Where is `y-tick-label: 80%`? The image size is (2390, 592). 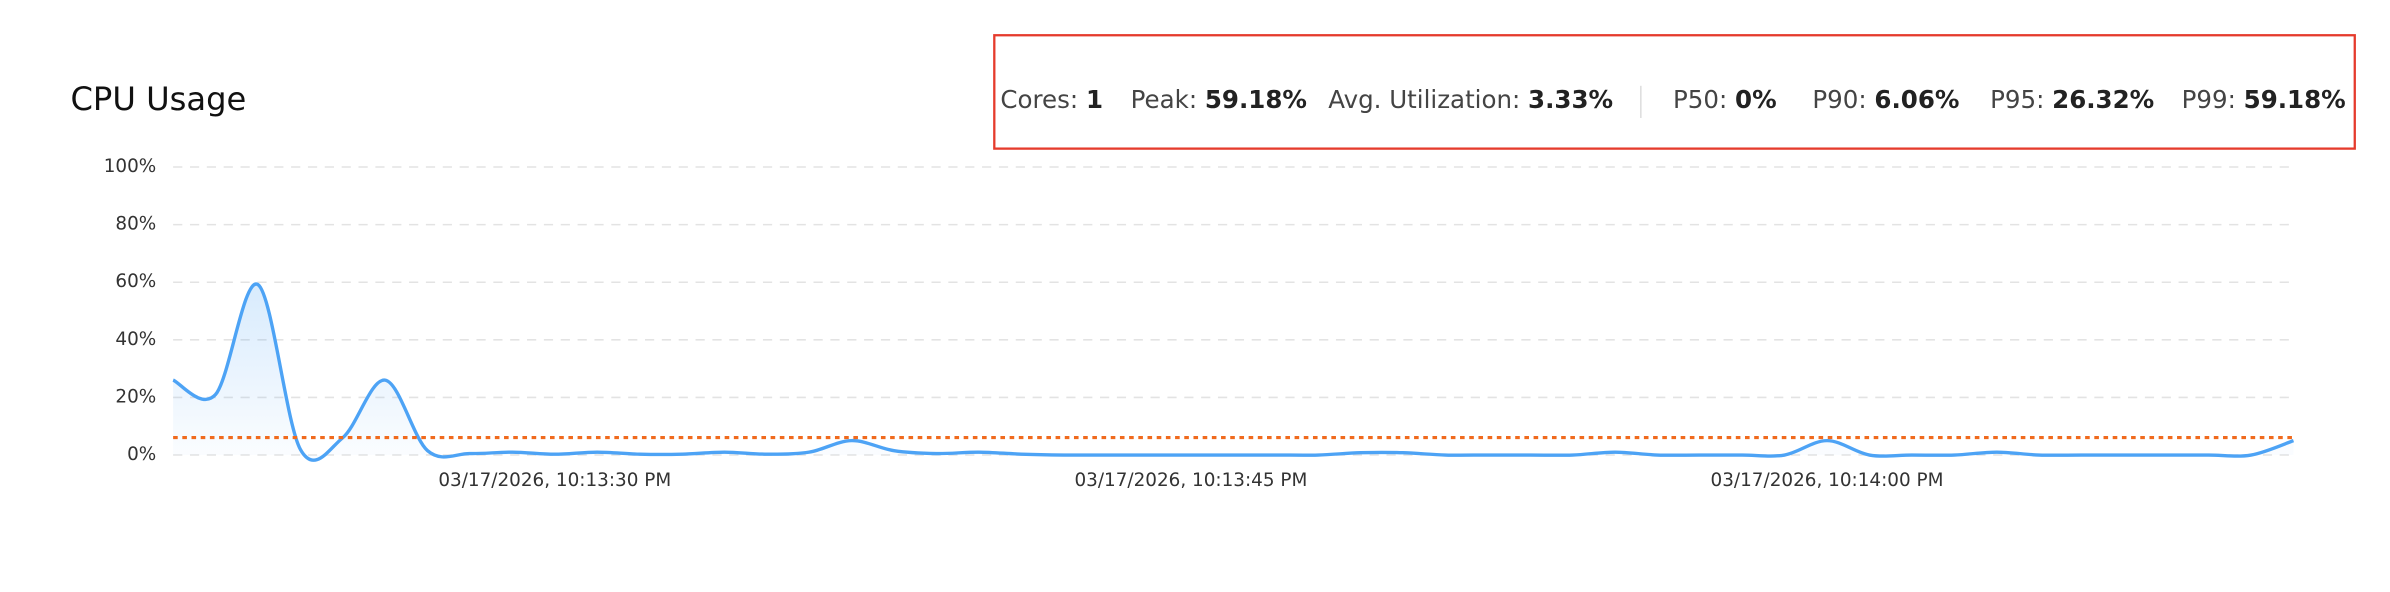 y-tick-label: 80% is located at coordinates (135, 224).